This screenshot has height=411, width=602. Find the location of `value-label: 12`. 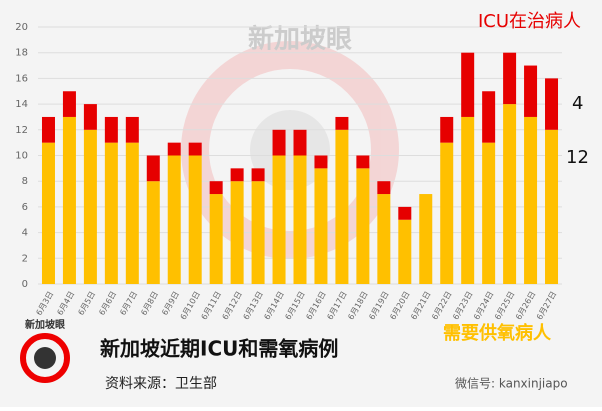

value-label: 12 is located at coordinates (577, 157).